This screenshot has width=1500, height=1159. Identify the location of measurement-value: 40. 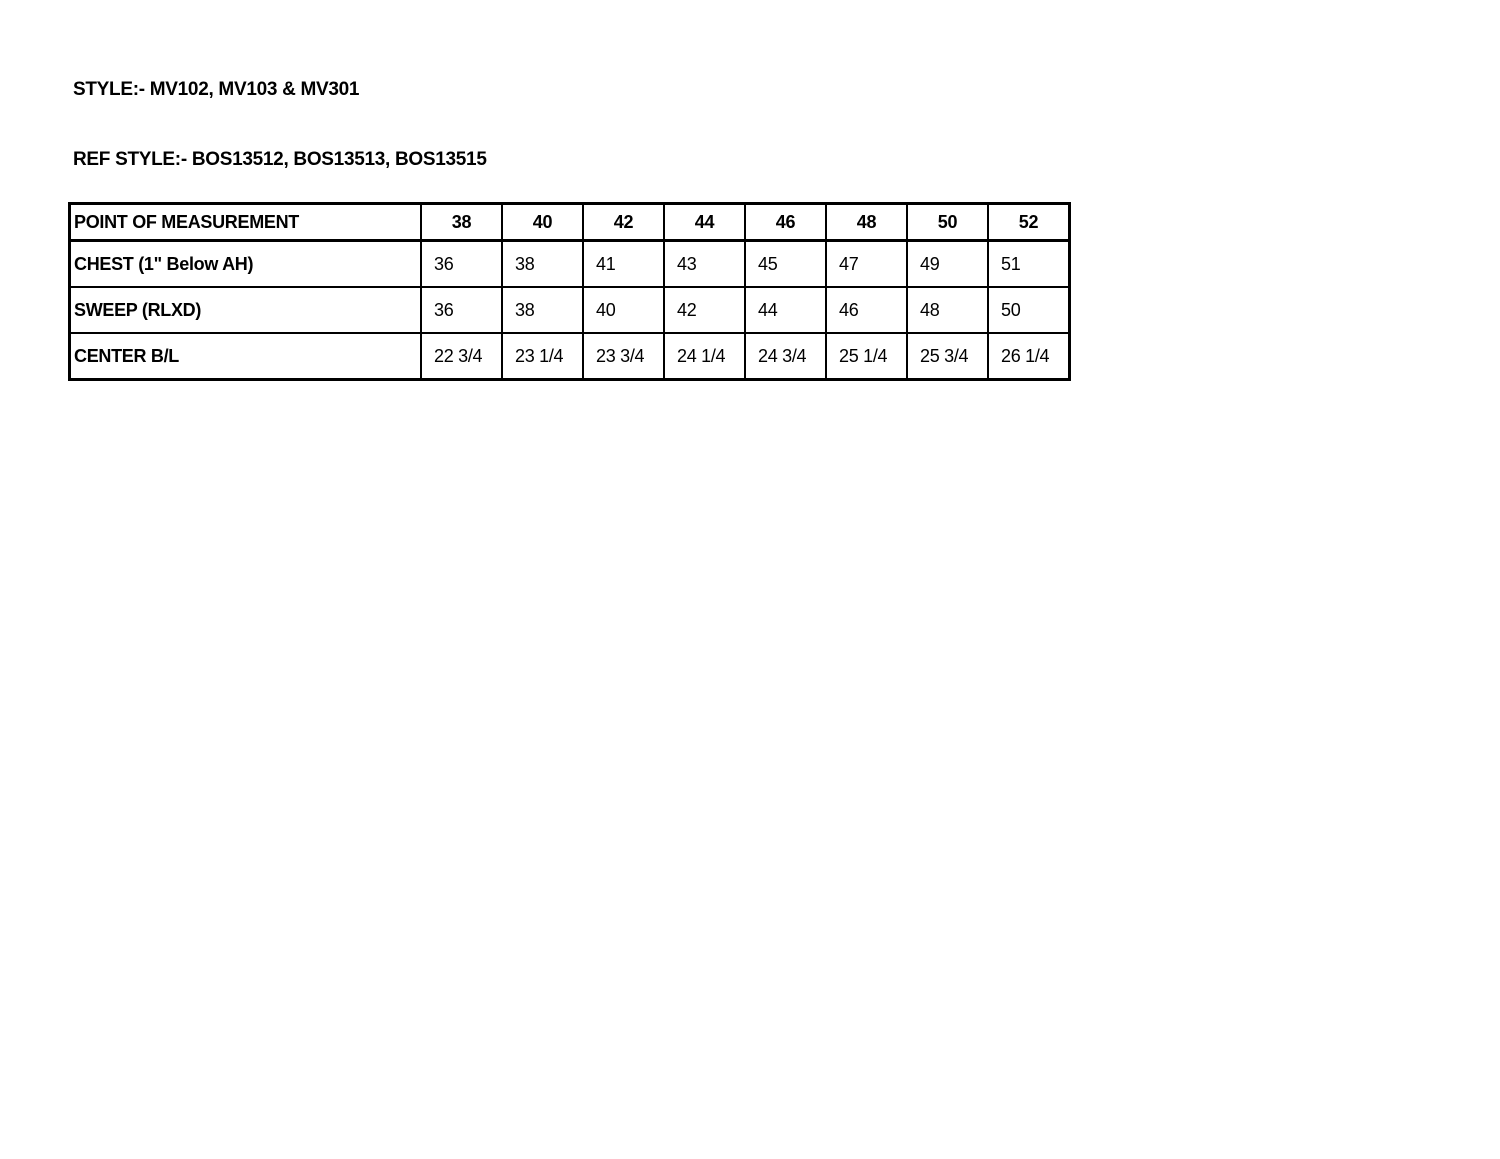
(623, 310).